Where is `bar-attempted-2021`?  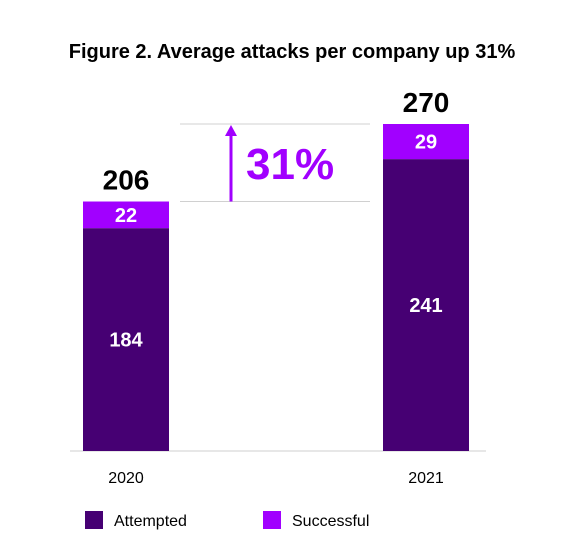
bar-attempted-2021 is located at coordinates (426, 305).